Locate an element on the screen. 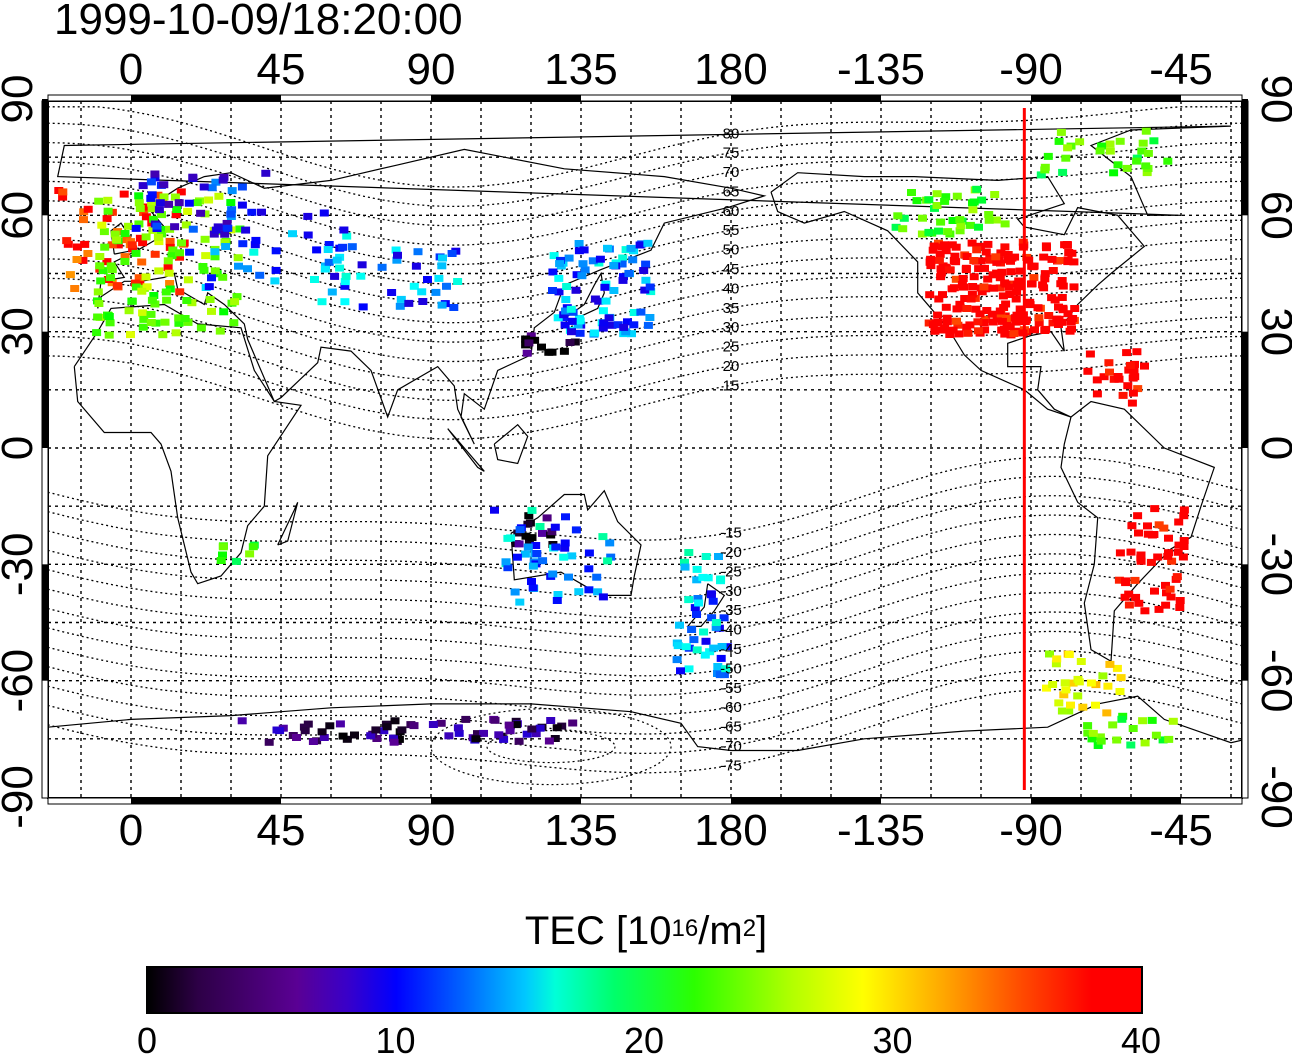  contour-label: -75 is located at coordinates (731, 765).